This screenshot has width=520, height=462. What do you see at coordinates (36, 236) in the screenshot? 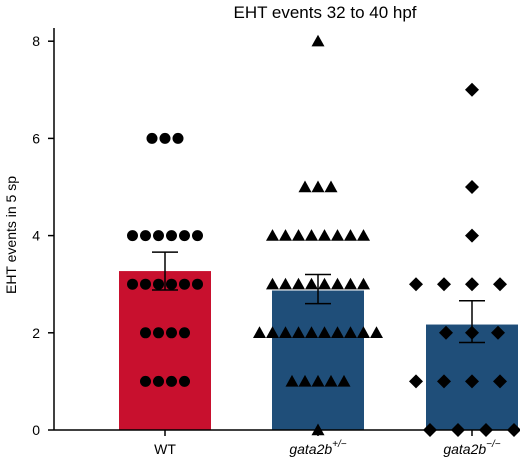
I see `y-tick-label: 4` at bounding box center [36, 236].